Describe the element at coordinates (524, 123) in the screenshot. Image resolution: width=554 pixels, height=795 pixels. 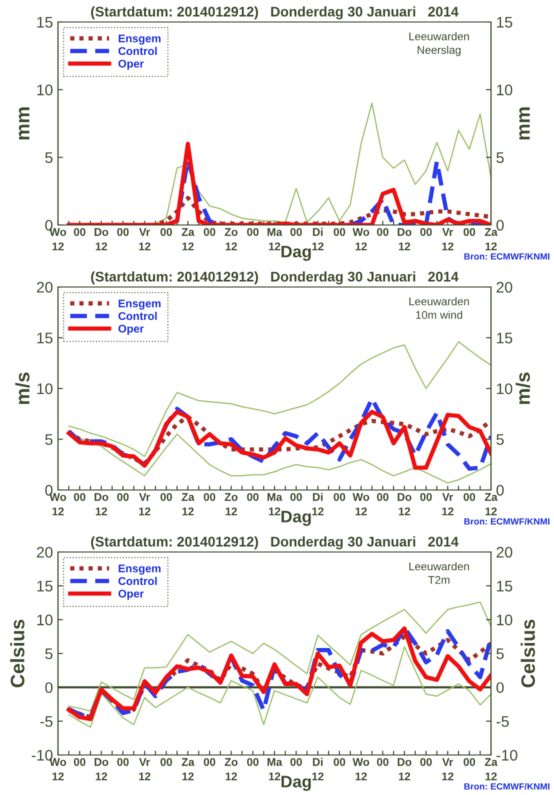
I see `y2-axis-title: mm` at that location.